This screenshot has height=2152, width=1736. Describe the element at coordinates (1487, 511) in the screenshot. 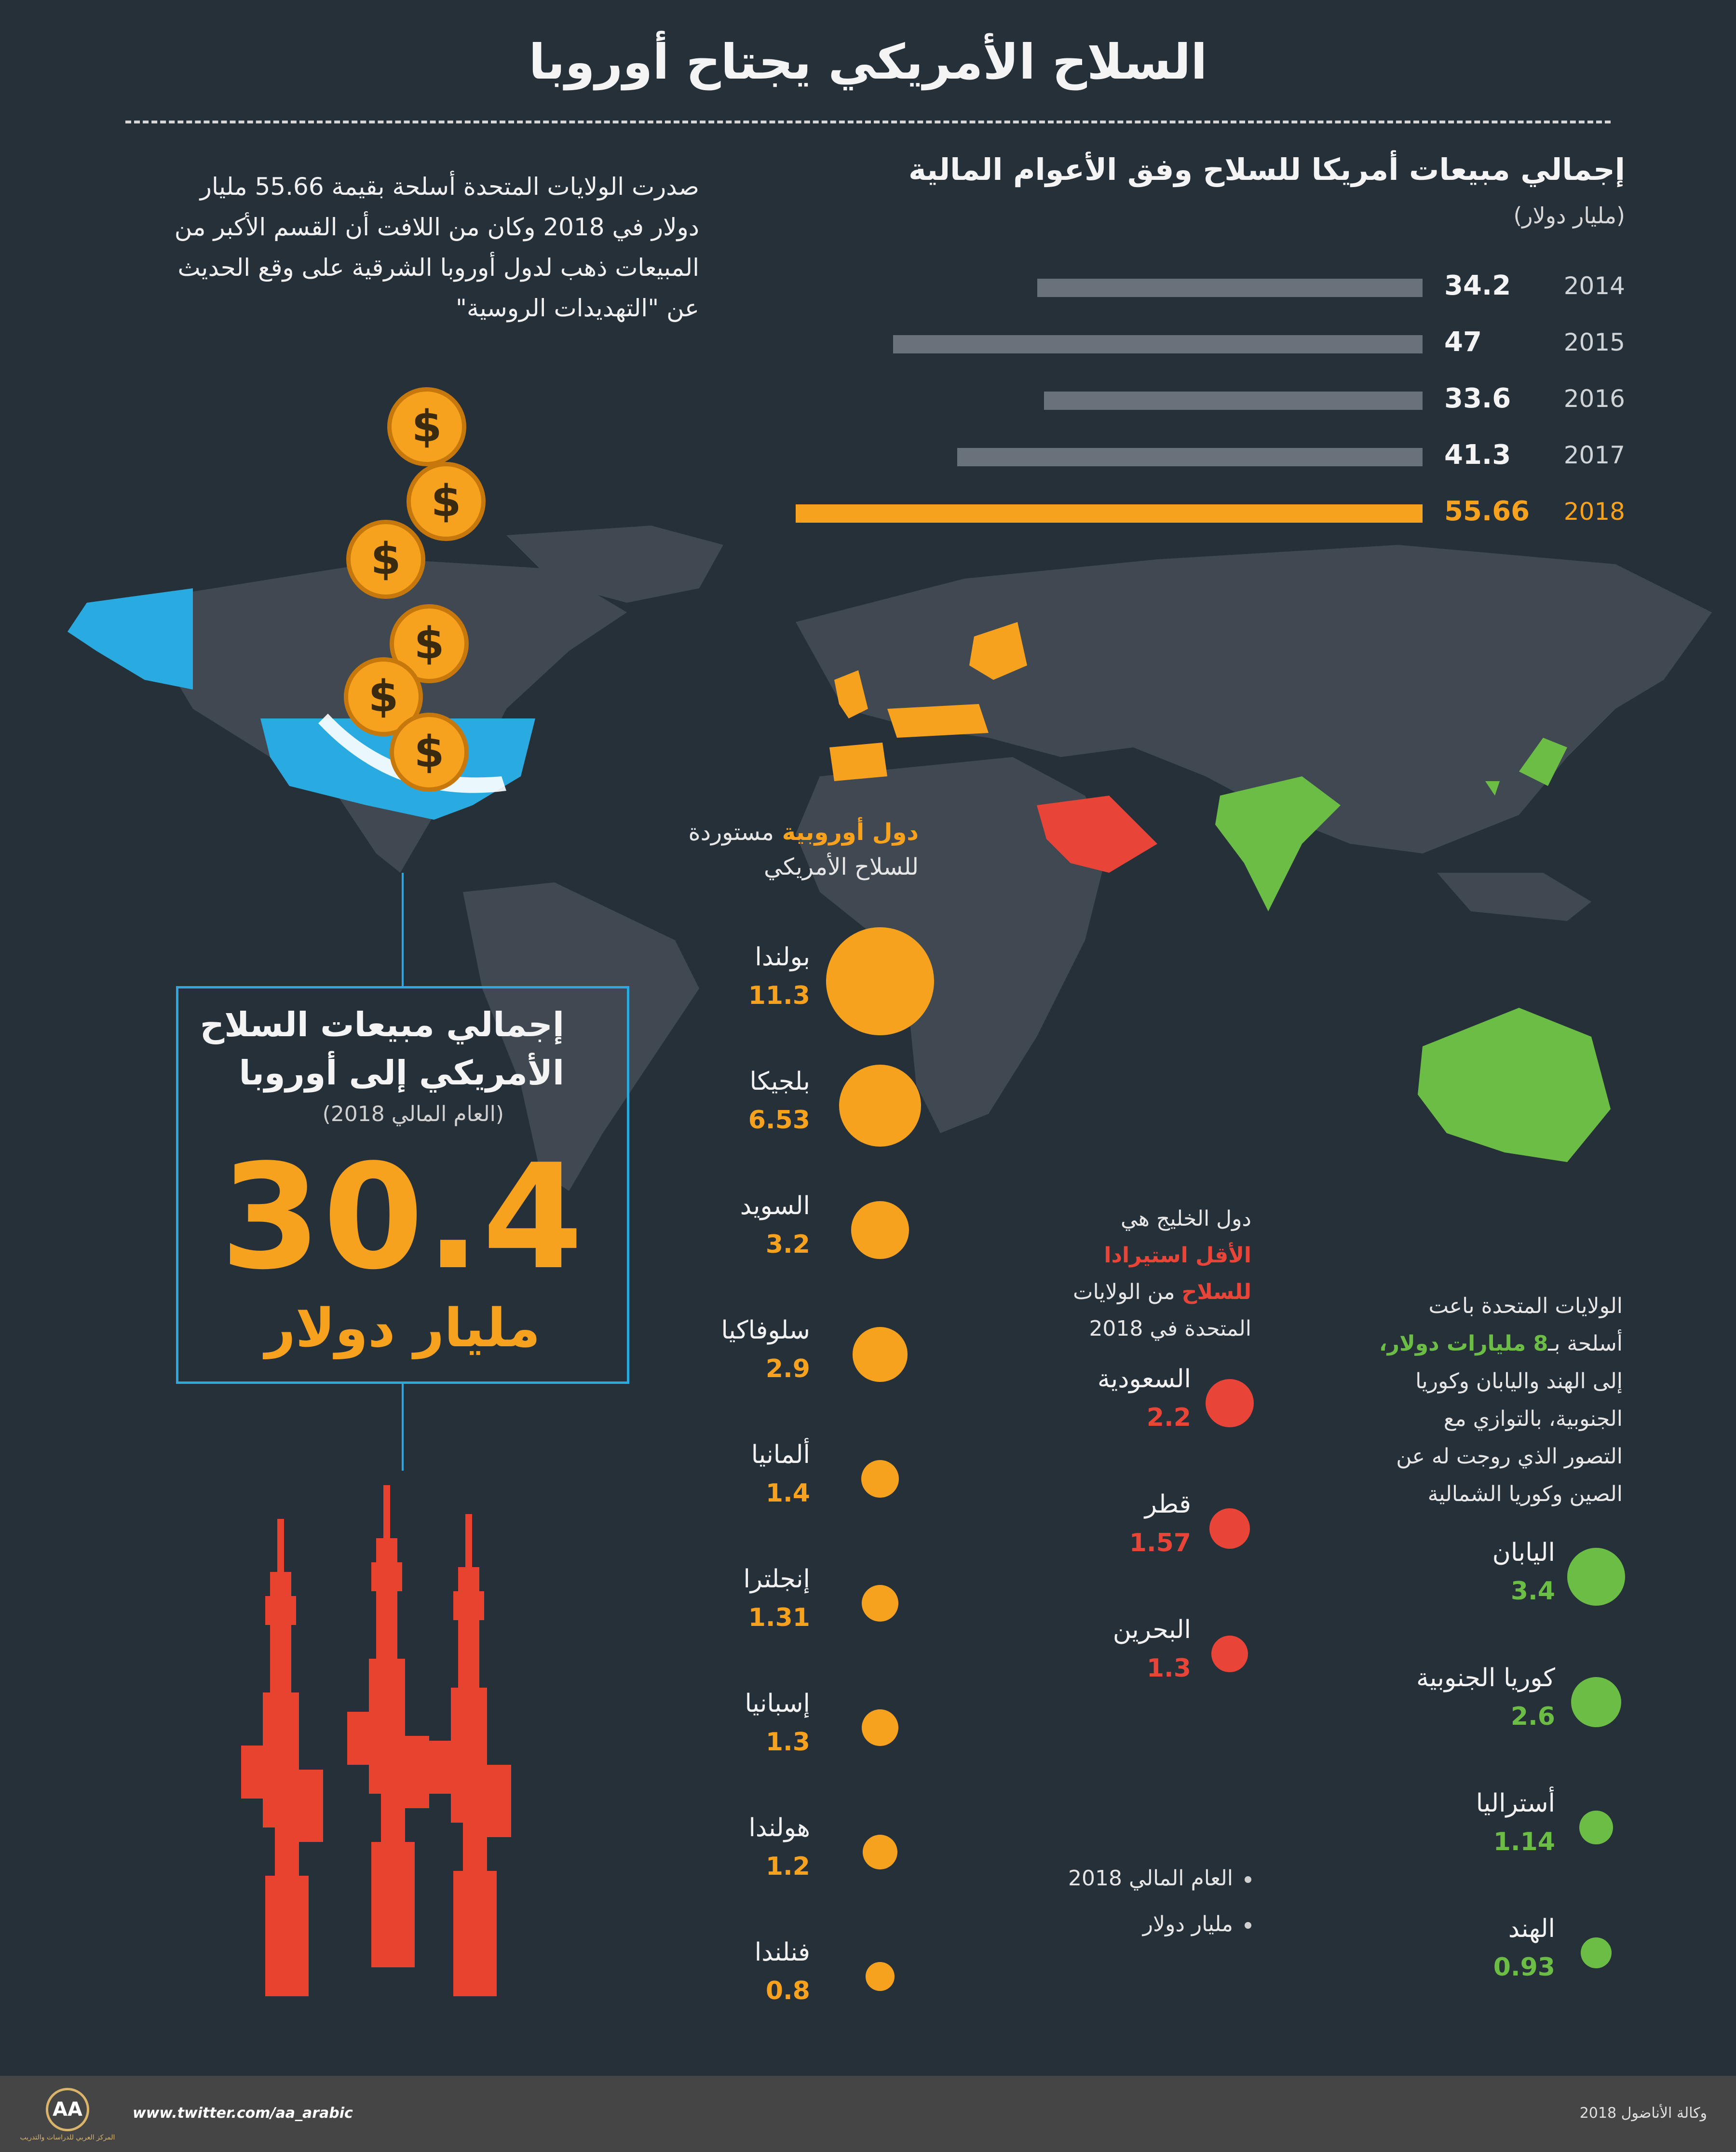

I see `bar-value: 55.66` at that location.